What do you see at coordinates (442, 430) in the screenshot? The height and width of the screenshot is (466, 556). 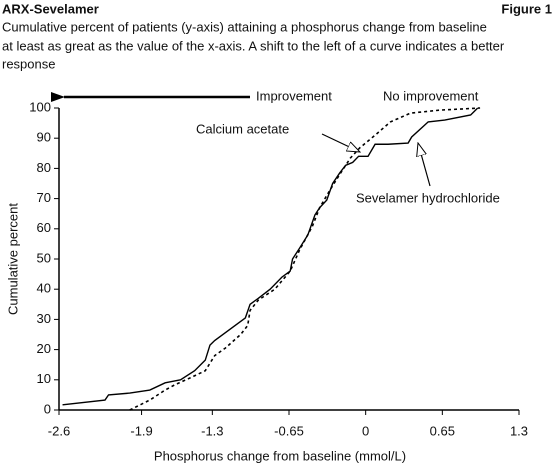 I see `x-tick-label: 0.65` at bounding box center [442, 430].